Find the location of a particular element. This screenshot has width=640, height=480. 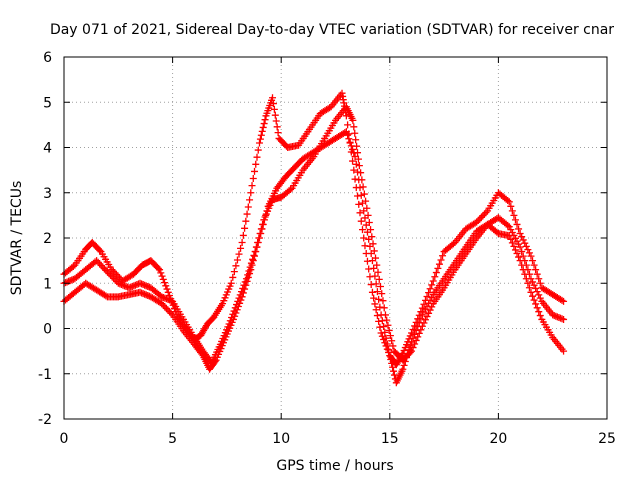

y-tick-label: 6 is located at coordinates (47, 58).